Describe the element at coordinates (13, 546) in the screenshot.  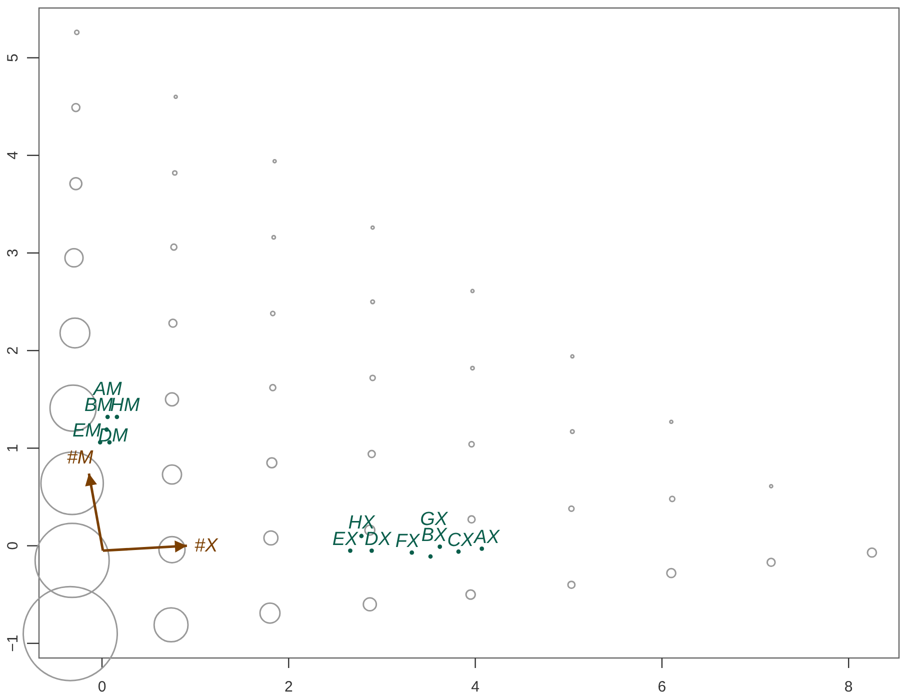
I see `y-tick-label: 0` at that location.